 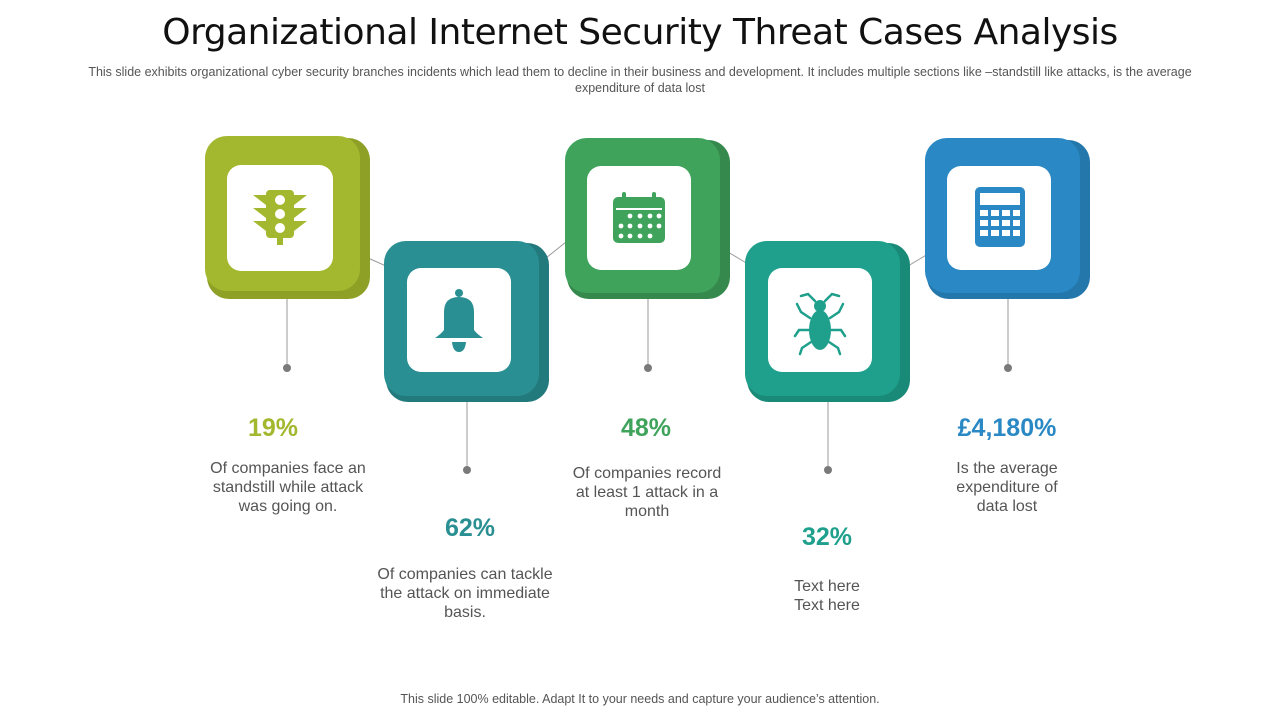 I want to click on connector-lines, so click(x=648, y=254).